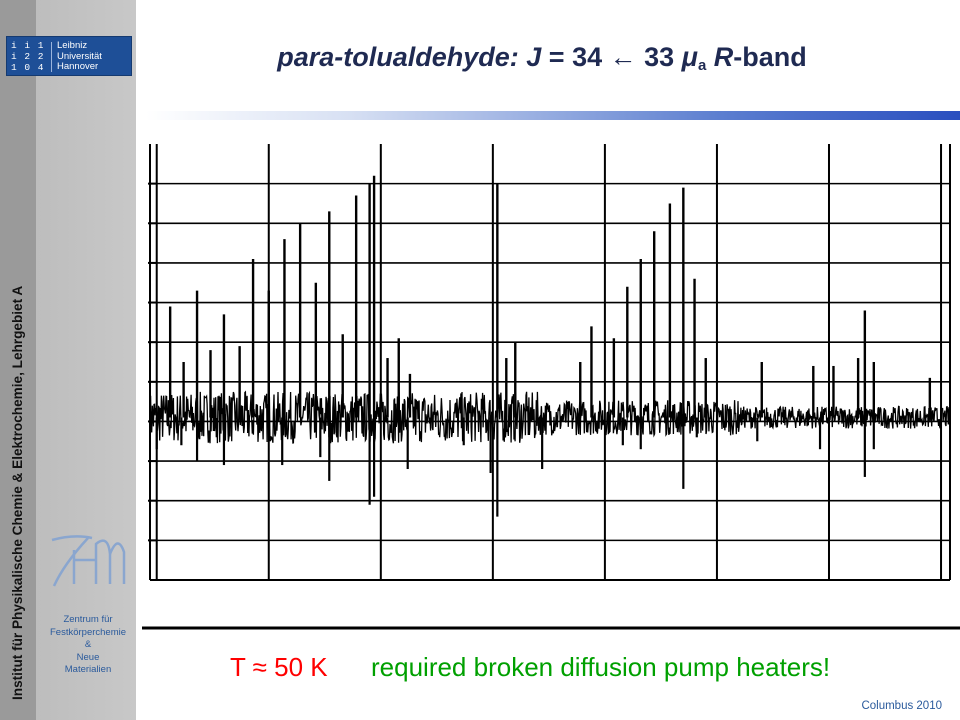 This screenshot has height=720, width=960. What do you see at coordinates (575, 57) in the screenshot?
I see `title-j-upper: = 34` at bounding box center [575, 57].